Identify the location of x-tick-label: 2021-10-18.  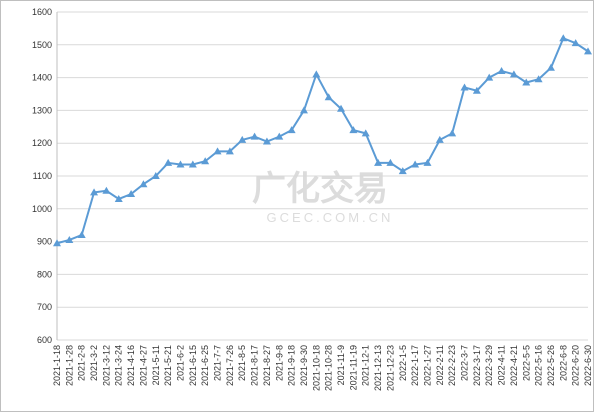
(316, 368).